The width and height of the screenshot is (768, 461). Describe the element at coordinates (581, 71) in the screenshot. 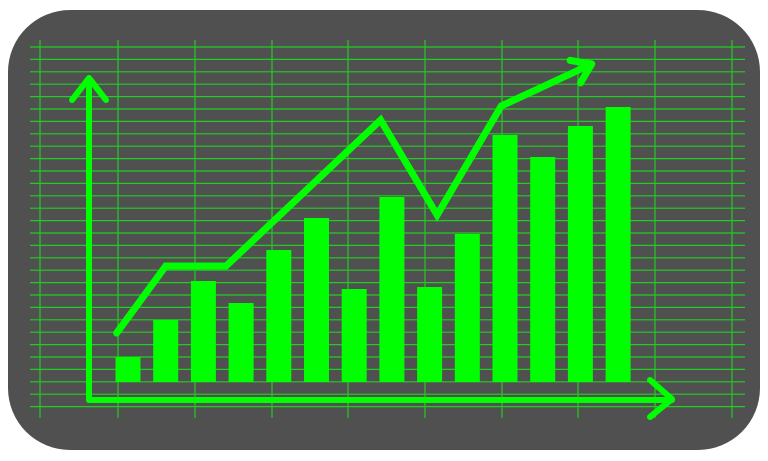

I see `trend-arrowhead` at that location.